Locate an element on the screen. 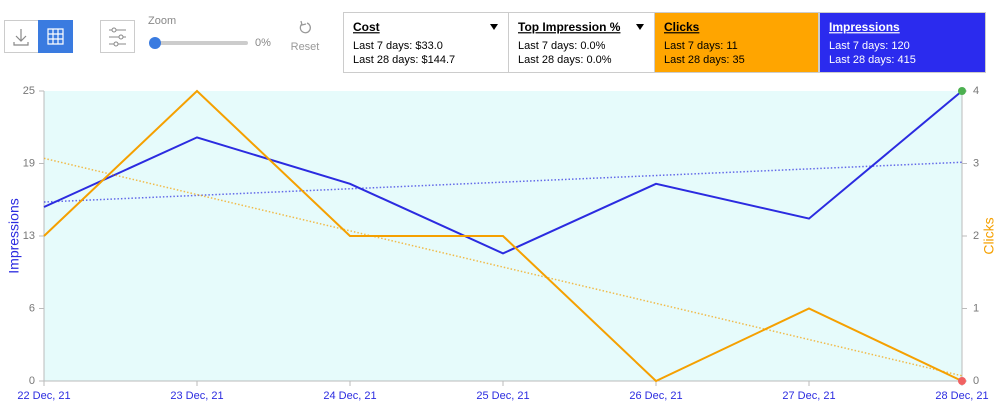 The height and width of the screenshot is (420, 1000). y-tick-label: 19 is located at coordinates (29, 163).